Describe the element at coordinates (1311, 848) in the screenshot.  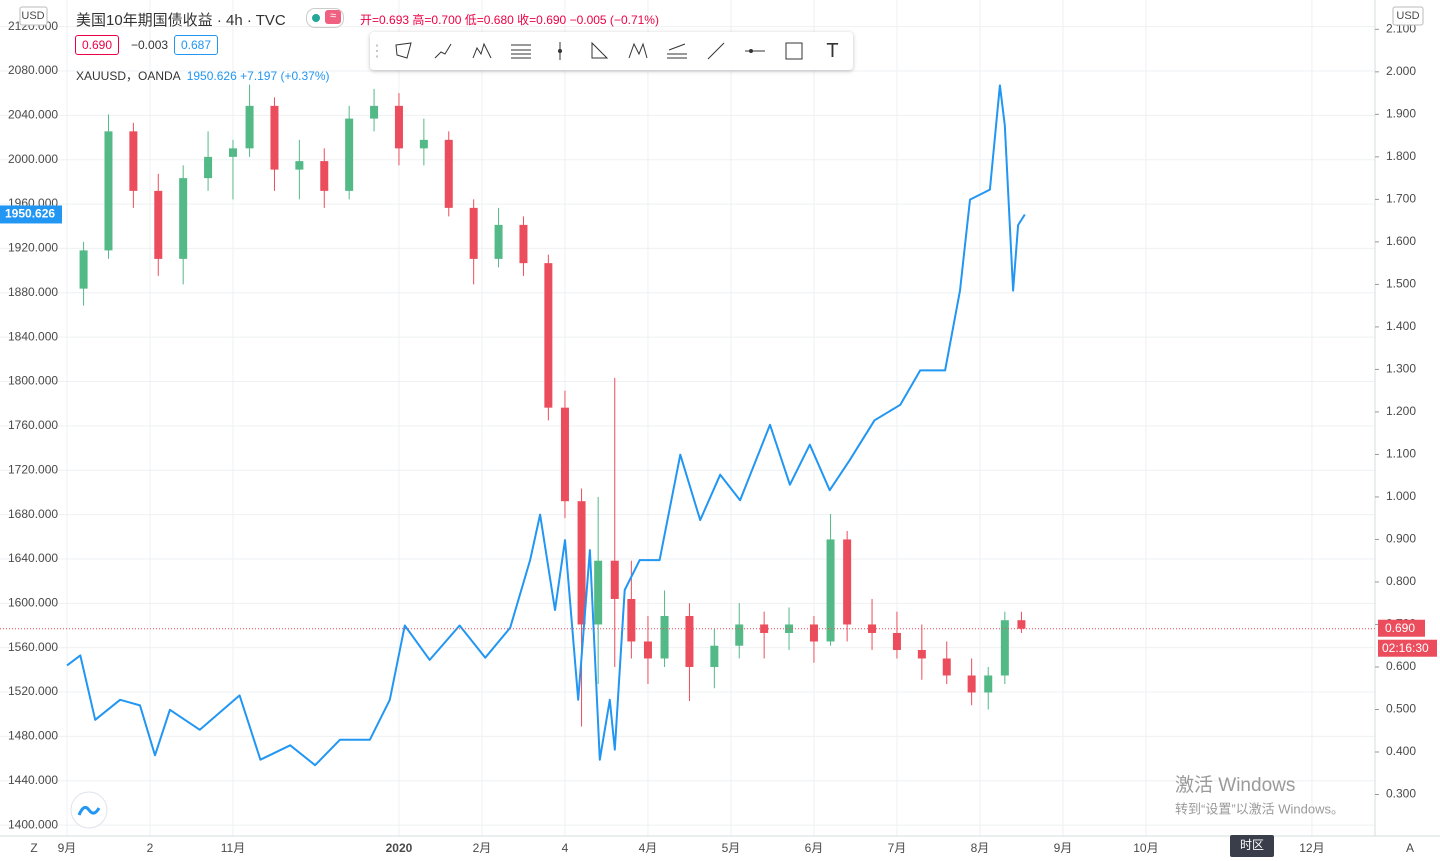
I see `x-tick-label: 12月` at that location.